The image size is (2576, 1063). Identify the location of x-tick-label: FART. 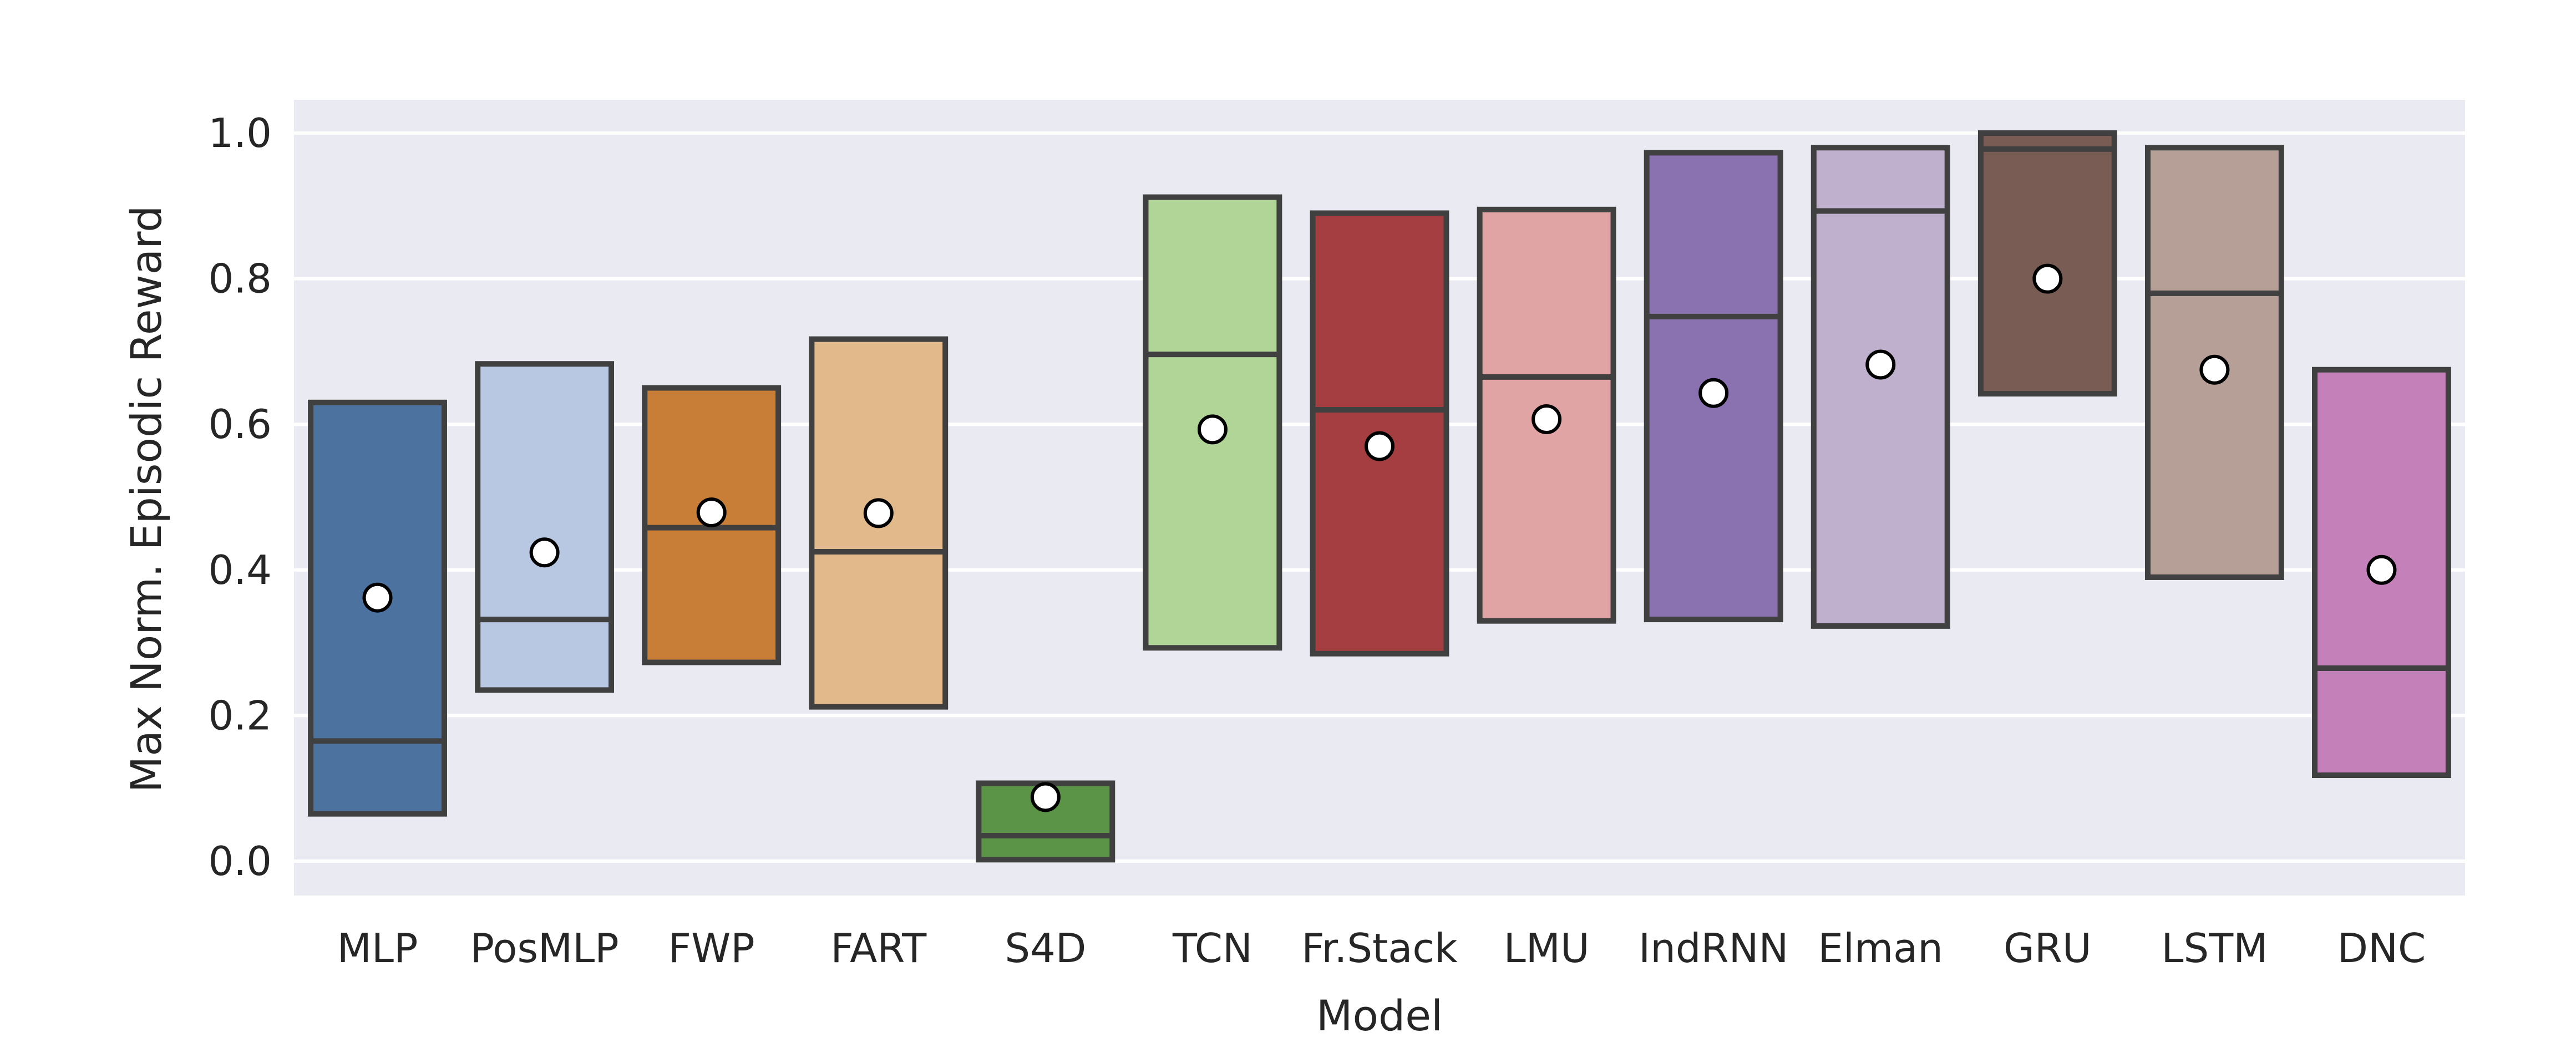
(878, 948).